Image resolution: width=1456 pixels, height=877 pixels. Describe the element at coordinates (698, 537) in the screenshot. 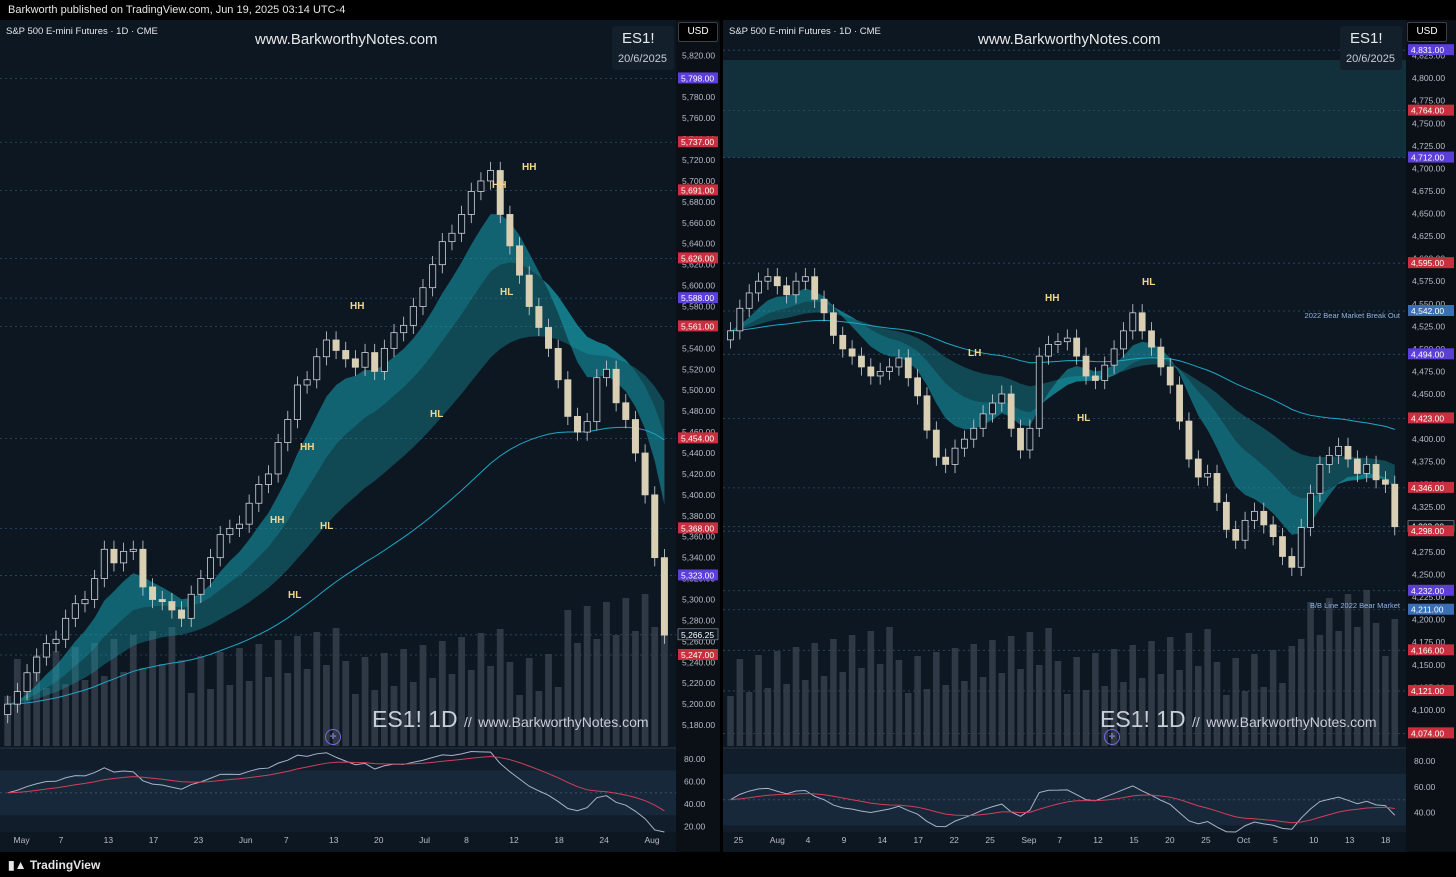

I see `price-tick-label: 5,360.00` at that location.